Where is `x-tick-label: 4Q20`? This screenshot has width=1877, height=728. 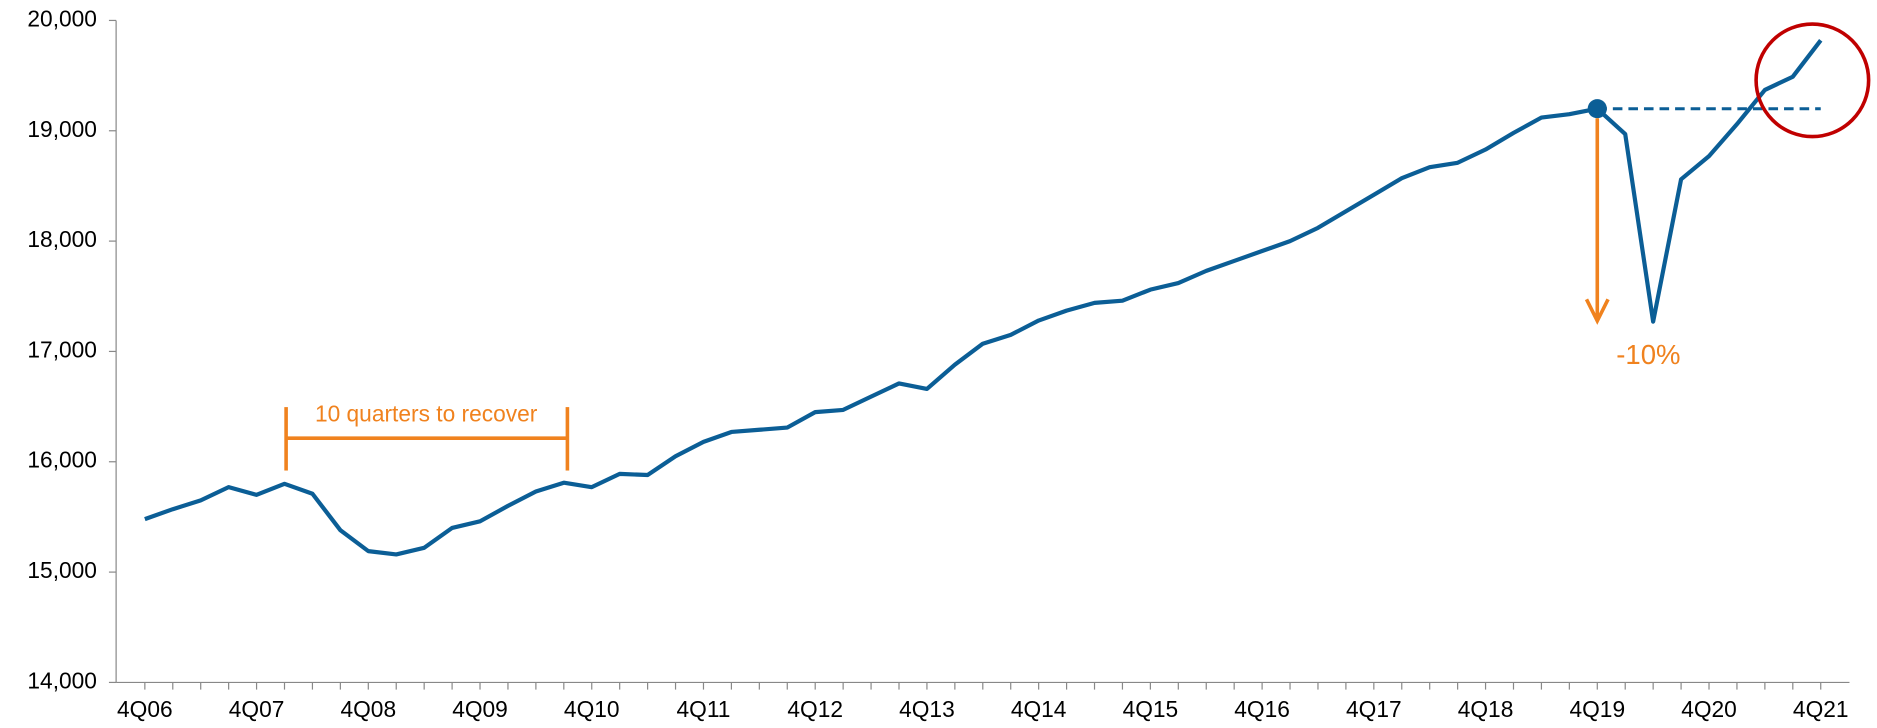
x-tick-label: 4Q20 is located at coordinates (1709, 709).